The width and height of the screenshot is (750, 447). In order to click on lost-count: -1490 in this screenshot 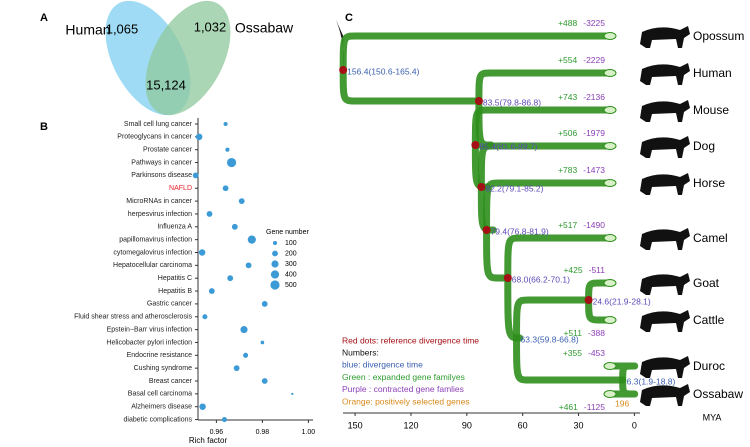, I will do `click(594, 225)`.